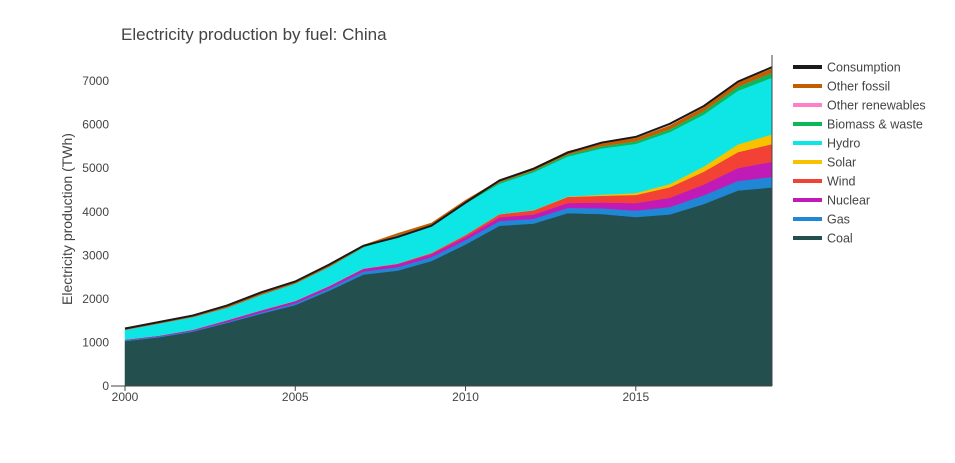 Image resolution: width=955 pixels, height=463 pixels. I want to click on legend-item-wind: Wind, so click(824, 182).